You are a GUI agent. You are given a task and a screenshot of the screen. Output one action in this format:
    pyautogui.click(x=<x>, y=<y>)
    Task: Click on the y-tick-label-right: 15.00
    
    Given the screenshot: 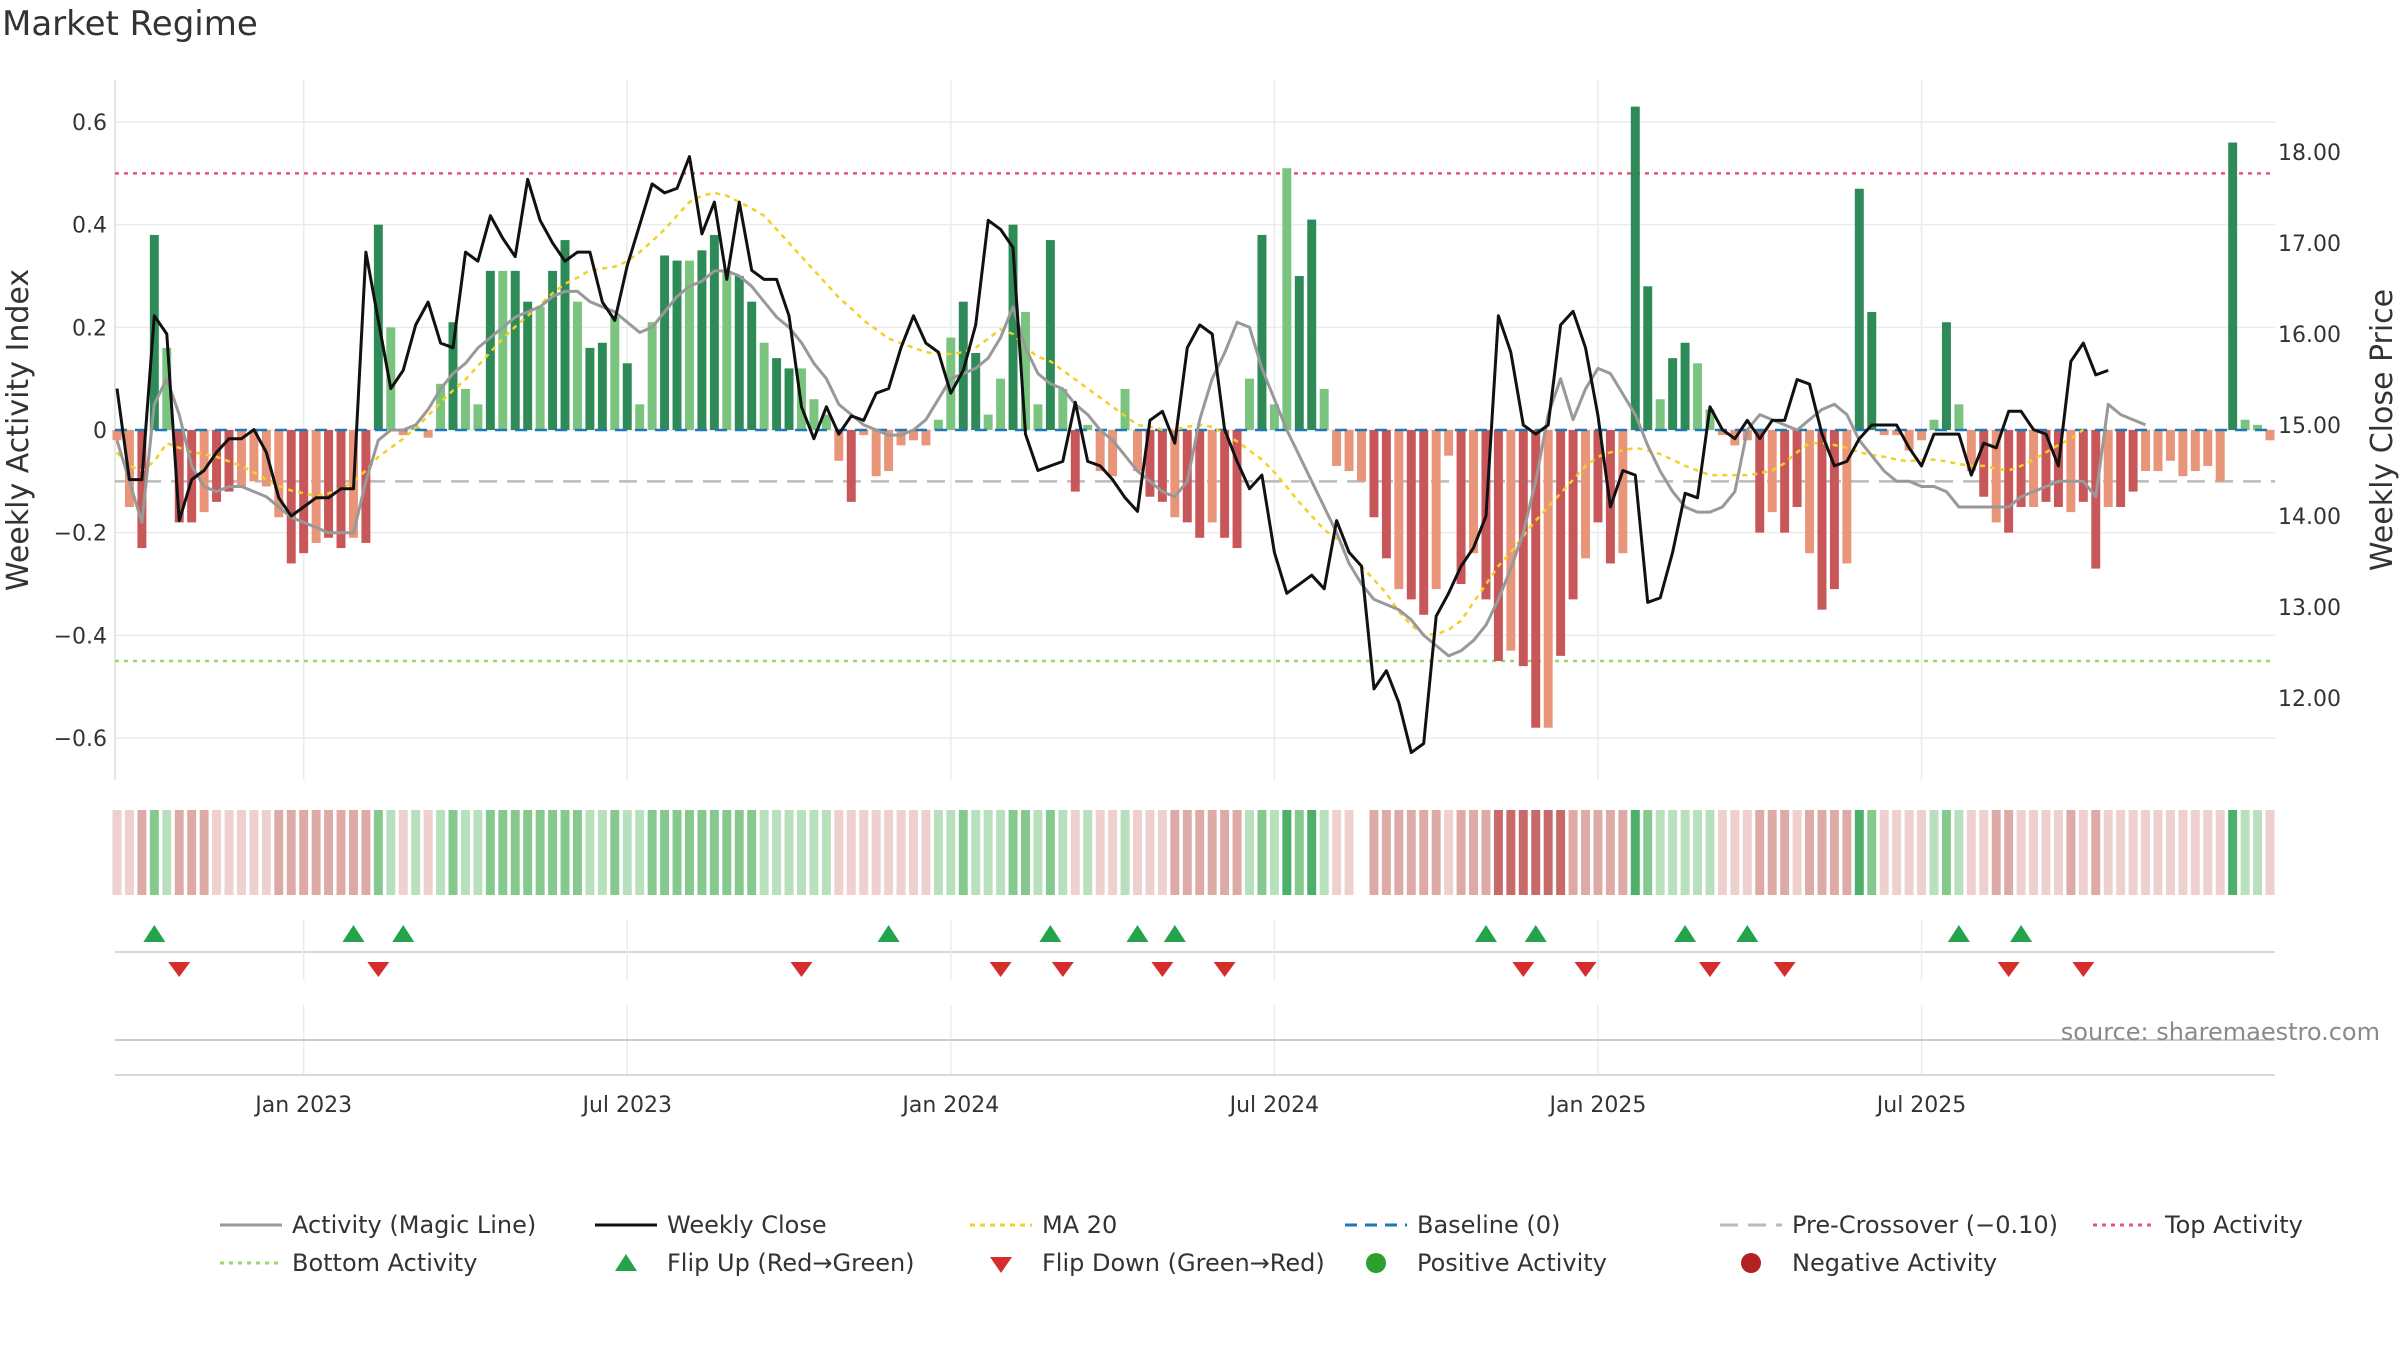 What is the action you would take?
    pyautogui.click(x=2309, y=426)
    